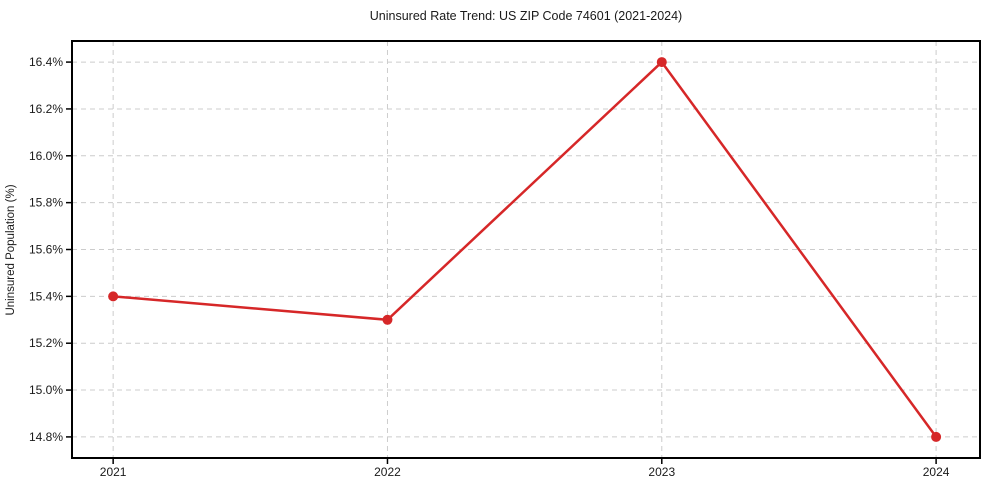 The image size is (989, 490). What do you see at coordinates (46, 156) in the screenshot?
I see `y-tick-label: 16.0%` at bounding box center [46, 156].